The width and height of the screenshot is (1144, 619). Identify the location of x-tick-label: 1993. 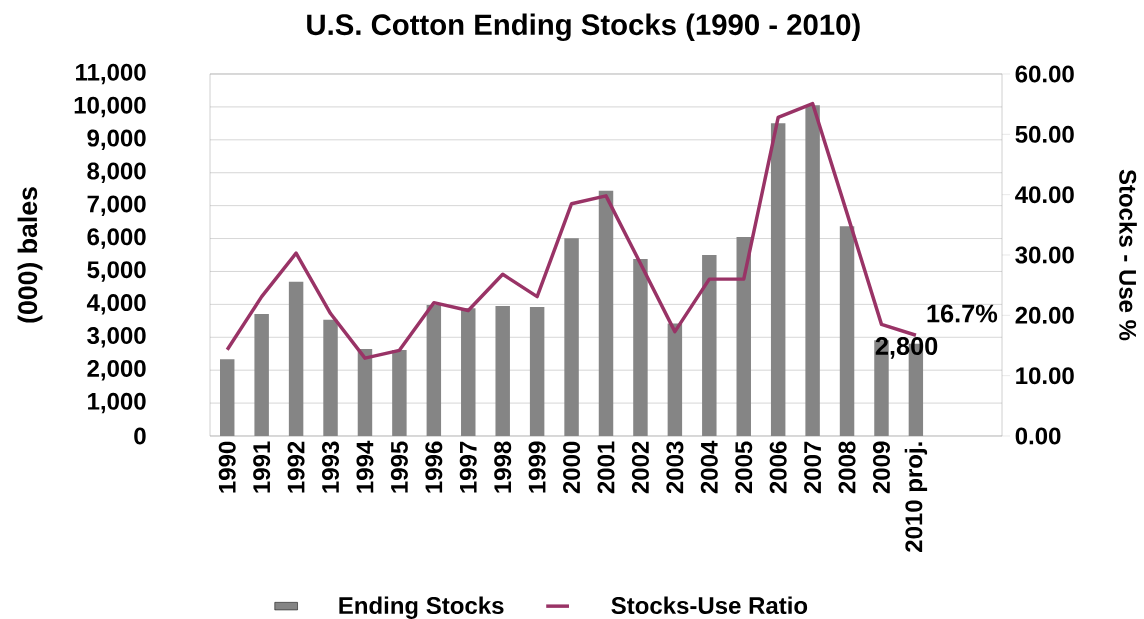
(331, 467).